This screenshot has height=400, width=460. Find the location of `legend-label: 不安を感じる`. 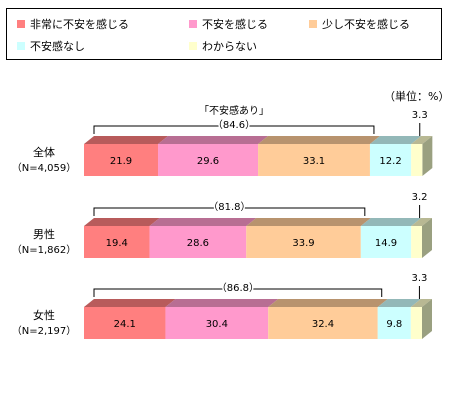

legend-label: 不安を感じる is located at coordinates (235, 24).